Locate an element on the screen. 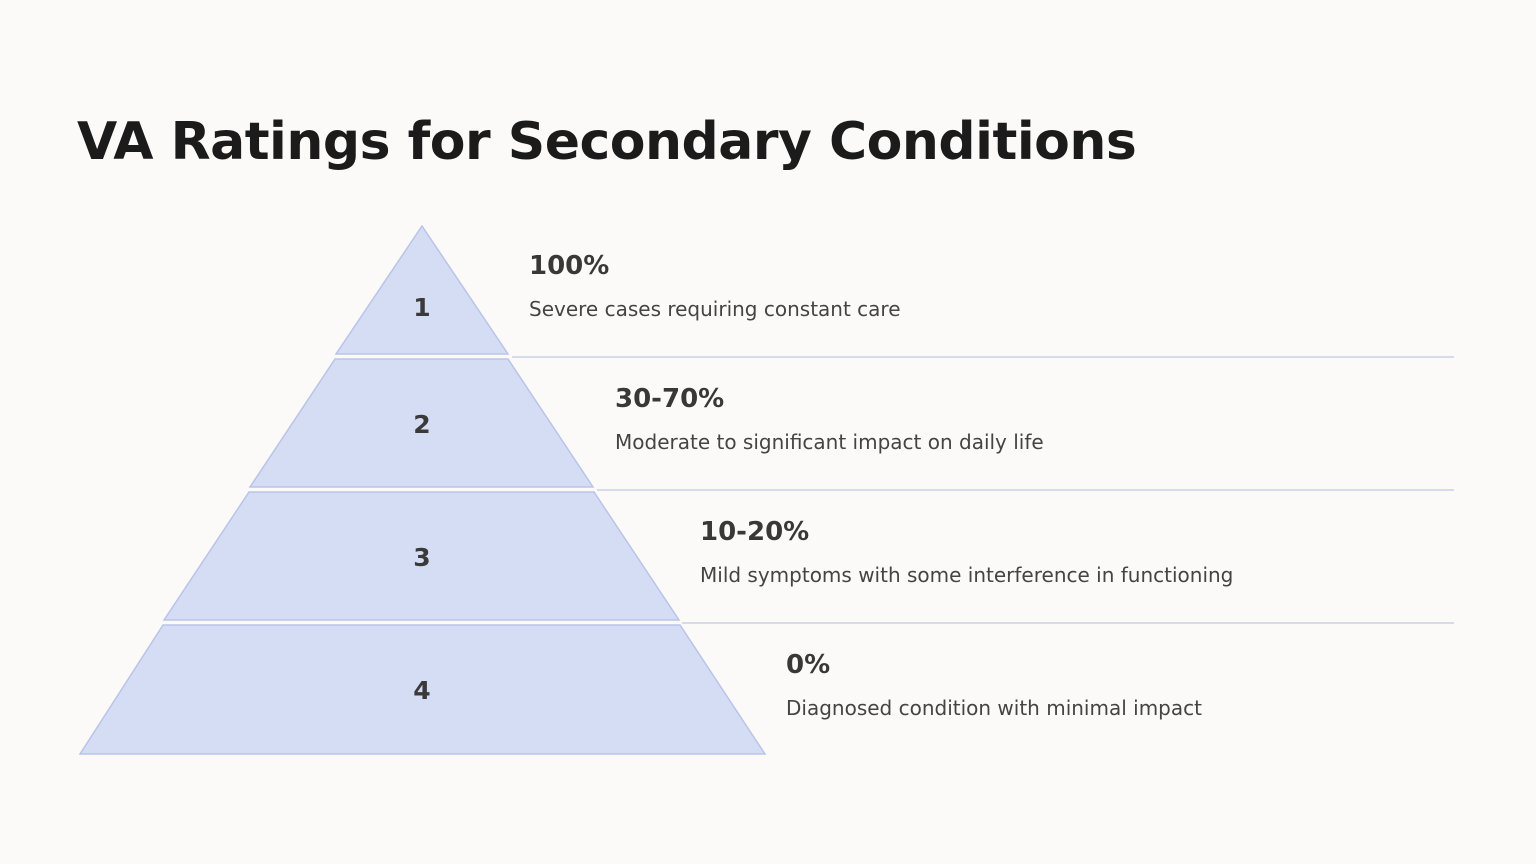 The image size is (1536, 864). tier-1-description: Severe cases requiring constant care is located at coordinates (715, 309).